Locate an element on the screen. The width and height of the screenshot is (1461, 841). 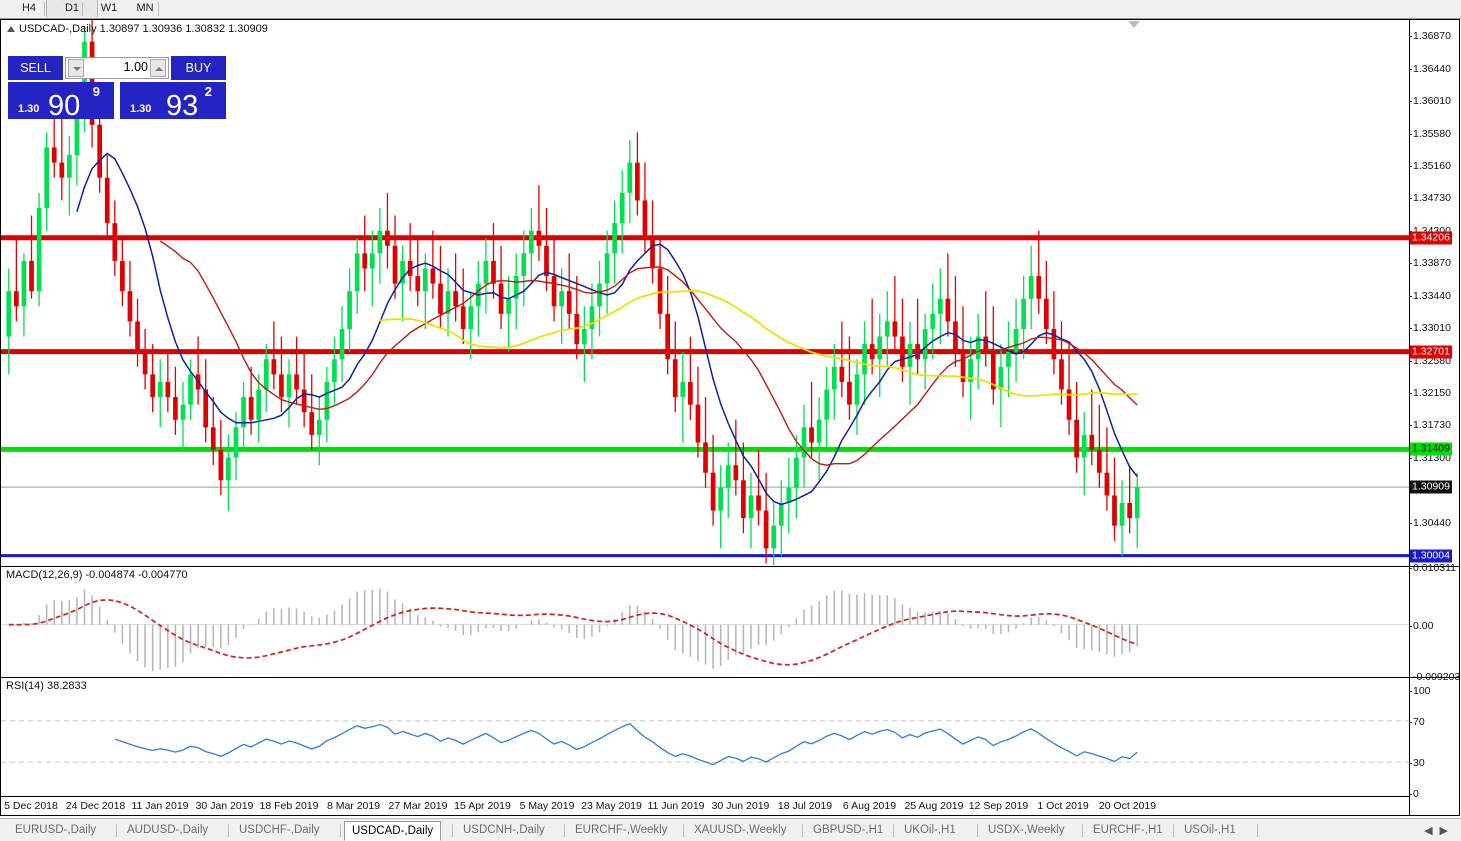
symbol-tab-usdcad-daily: USDCAD-,Daily is located at coordinates (393, 831).